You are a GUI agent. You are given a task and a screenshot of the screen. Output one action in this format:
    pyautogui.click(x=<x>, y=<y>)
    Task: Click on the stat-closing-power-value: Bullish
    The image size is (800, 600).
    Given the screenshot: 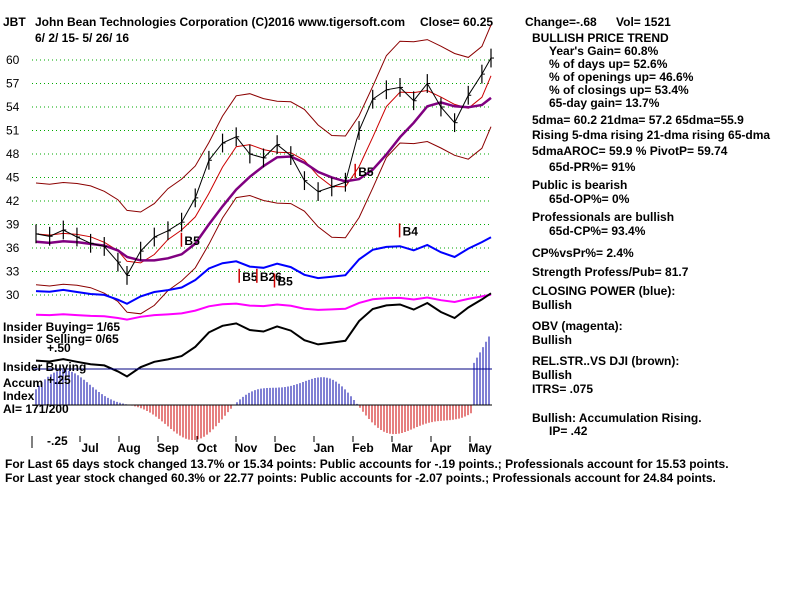 What is the action you would take?
    pyautogui.click(x=552, y=305)
    